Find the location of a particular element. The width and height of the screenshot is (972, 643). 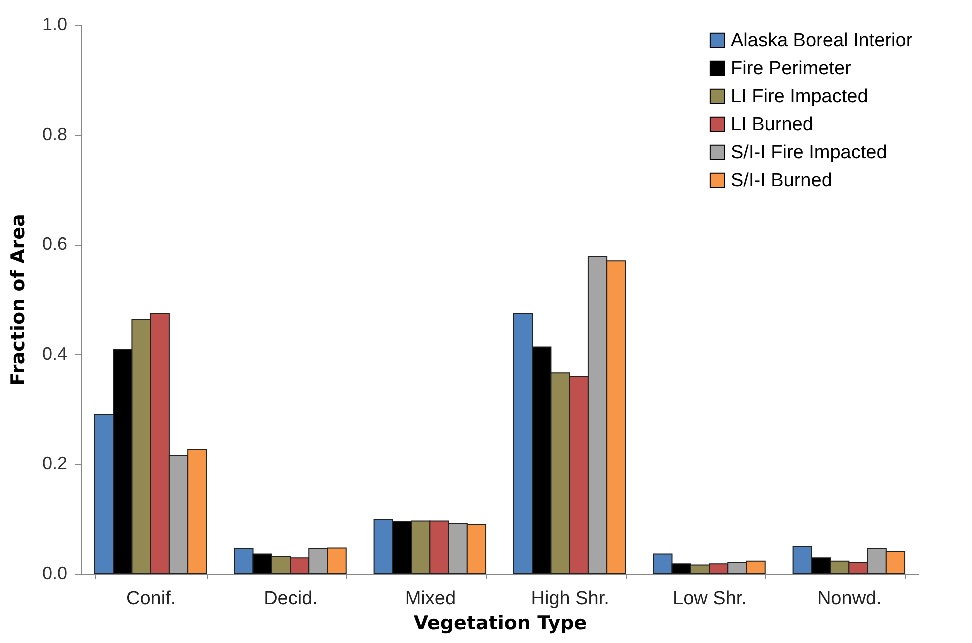

x-tick-label: Nonwd. is located at coordinates (849, 599).